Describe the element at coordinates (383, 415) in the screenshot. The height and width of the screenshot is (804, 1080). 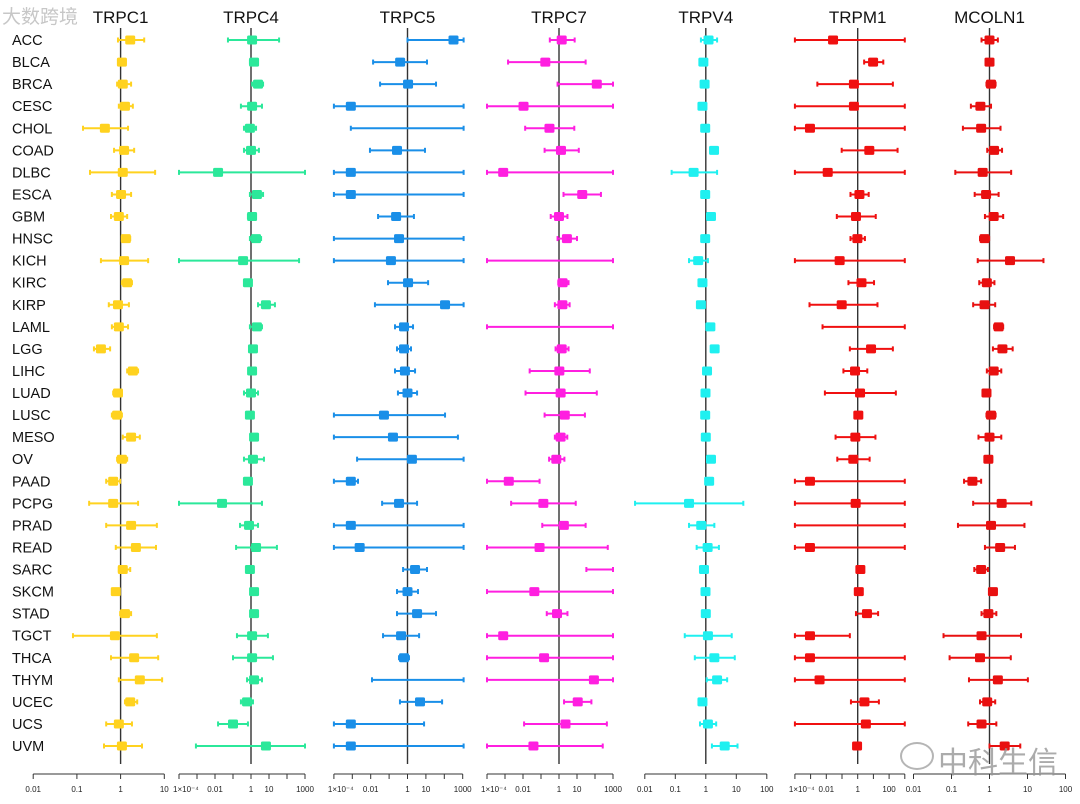
I see `hr-point-trpc5-lusc` at that location.